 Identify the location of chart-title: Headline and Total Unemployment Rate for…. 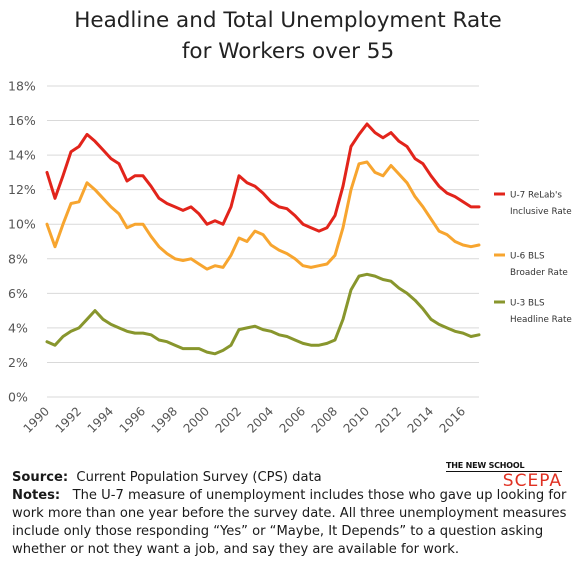
(288, 36).